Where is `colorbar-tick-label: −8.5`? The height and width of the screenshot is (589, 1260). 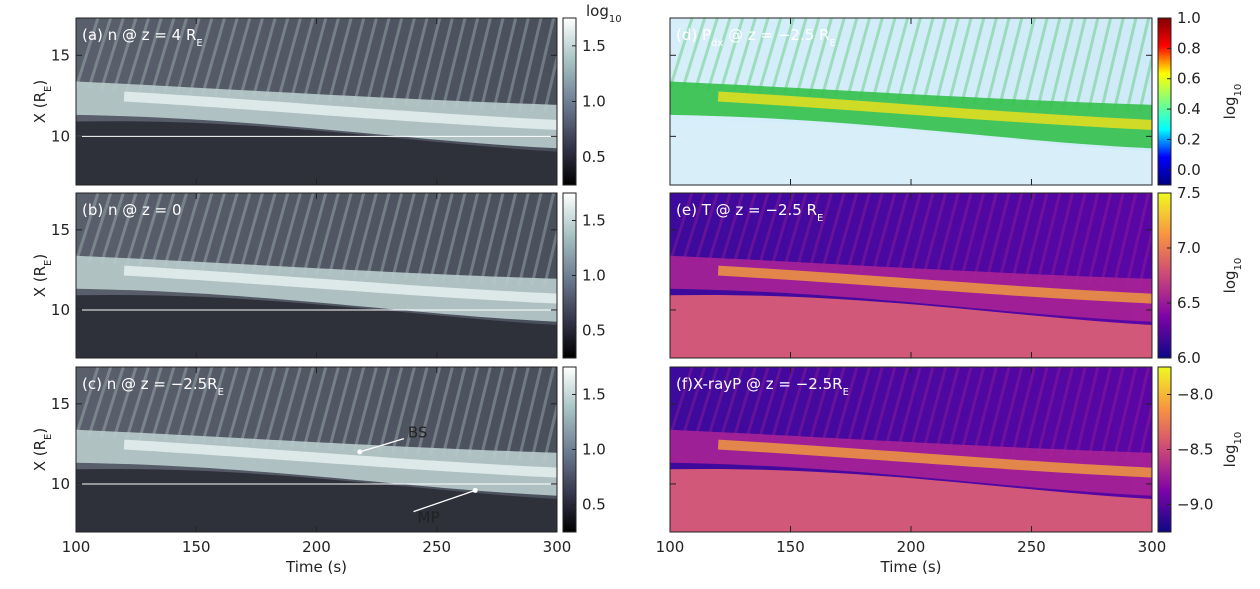 colorbar-tick-label: −8.5 is located at coordinates (1195, 450).